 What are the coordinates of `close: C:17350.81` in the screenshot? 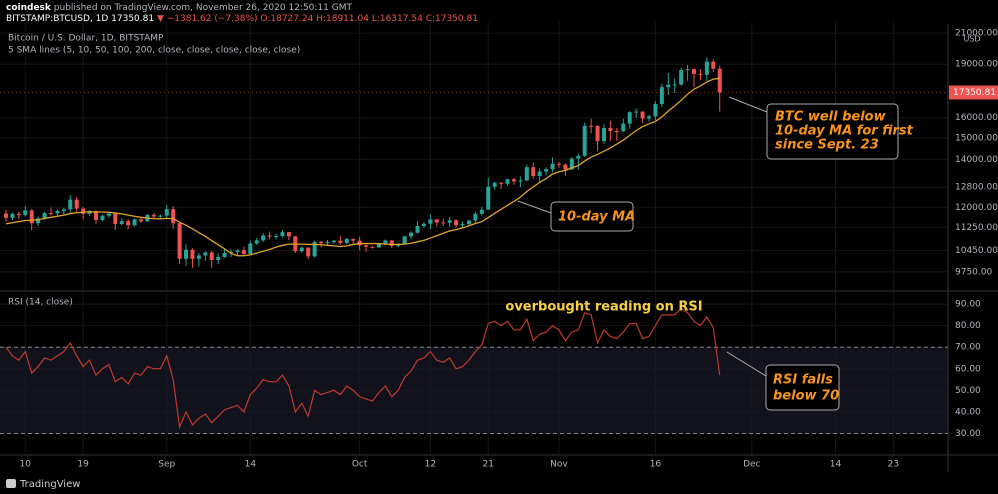 It's located at (452, 19).